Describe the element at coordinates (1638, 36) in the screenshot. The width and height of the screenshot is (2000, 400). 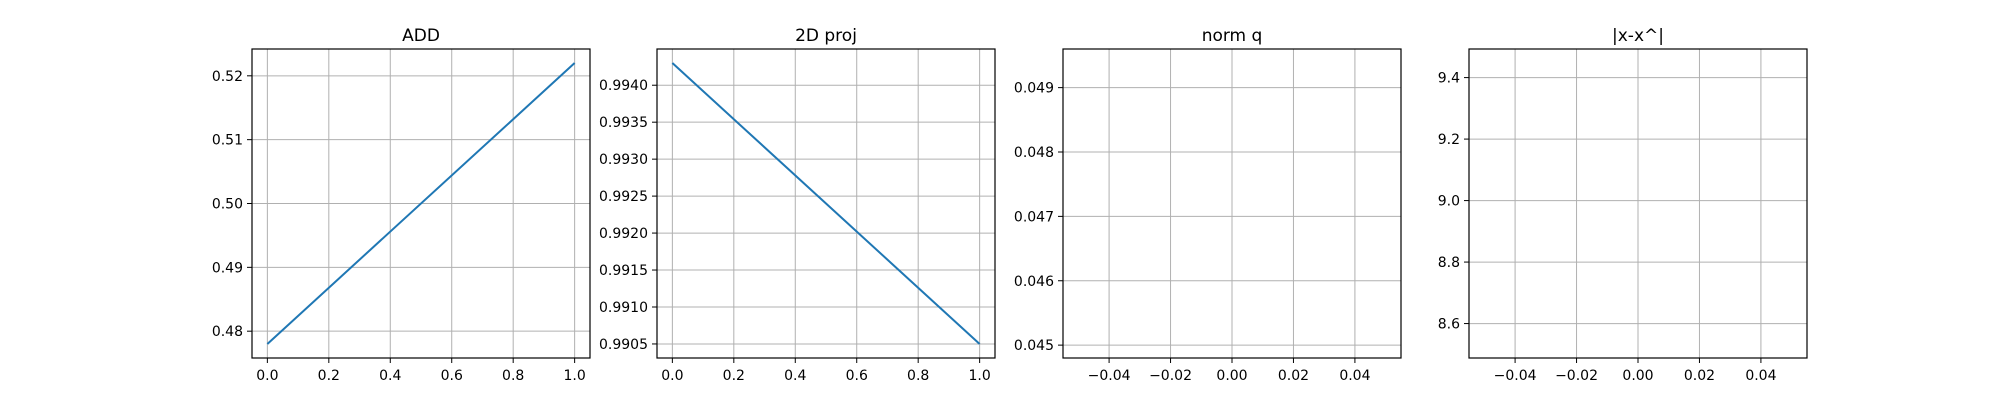
I see `chart-title: |x-x^|` at that location.